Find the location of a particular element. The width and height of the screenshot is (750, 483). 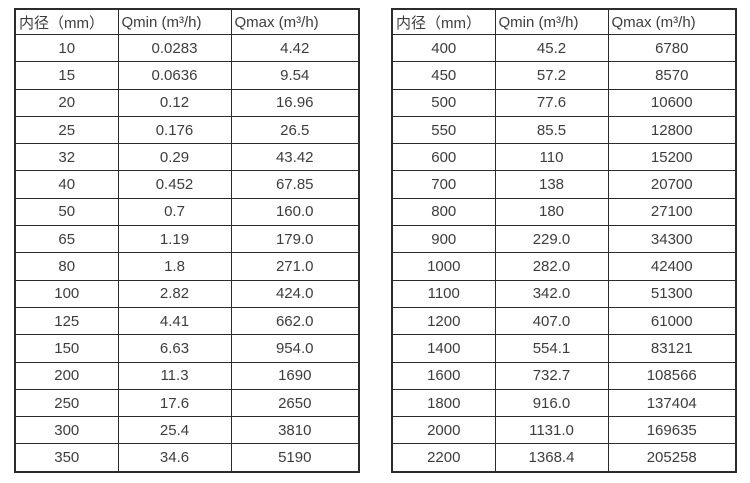

table-cell: 45.2 is located at coordinates (551, 48).